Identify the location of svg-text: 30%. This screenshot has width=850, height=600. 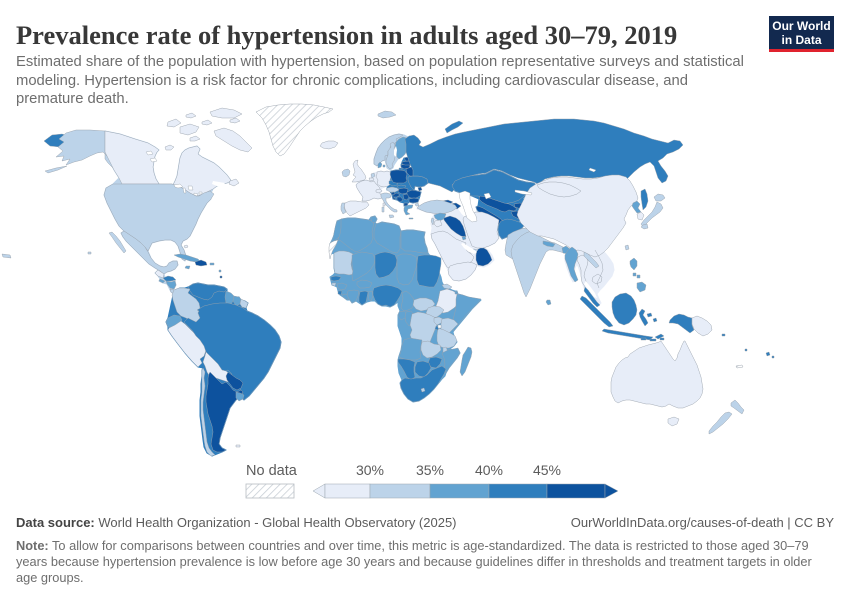
(370, 470).